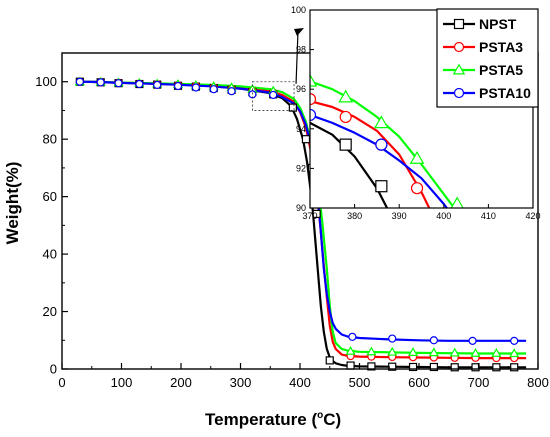 Image resolution: width=550 pixels, height=437 pixels. I want to click on inset-y-tick-label: 94, so click(301, 129).